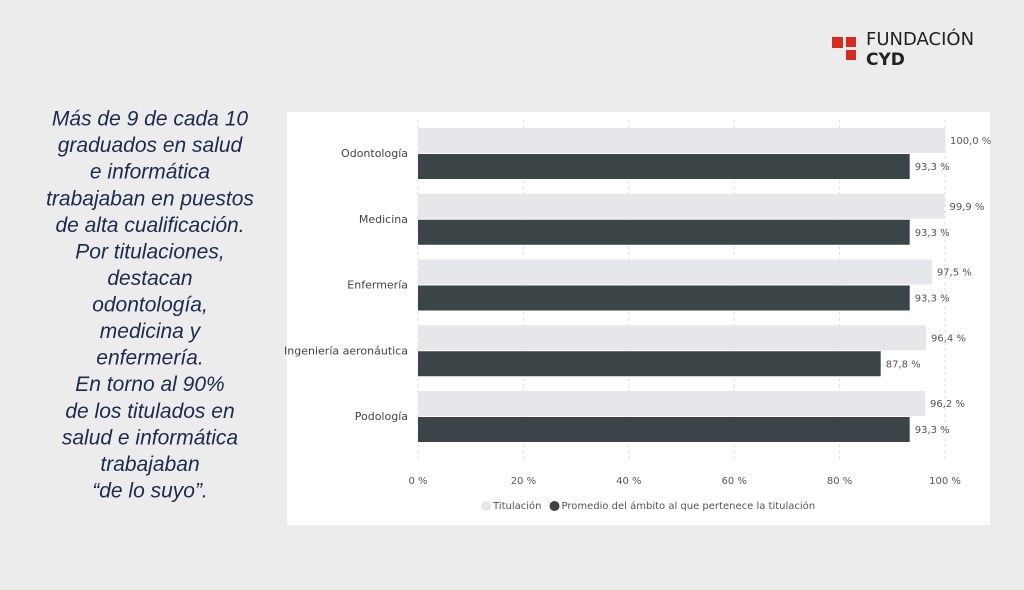 The image size is (1024, 590). What do you see at coordinates (151, 145) in the screenshot?
I see `headline-line: graduados en salud` at bounding box center [151, 145].